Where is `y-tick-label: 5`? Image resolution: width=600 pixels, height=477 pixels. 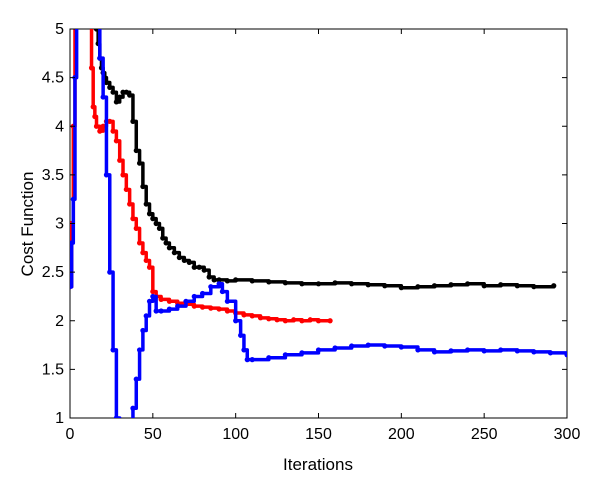 y-tick-label: 5 is located at coordinates (59, 29).